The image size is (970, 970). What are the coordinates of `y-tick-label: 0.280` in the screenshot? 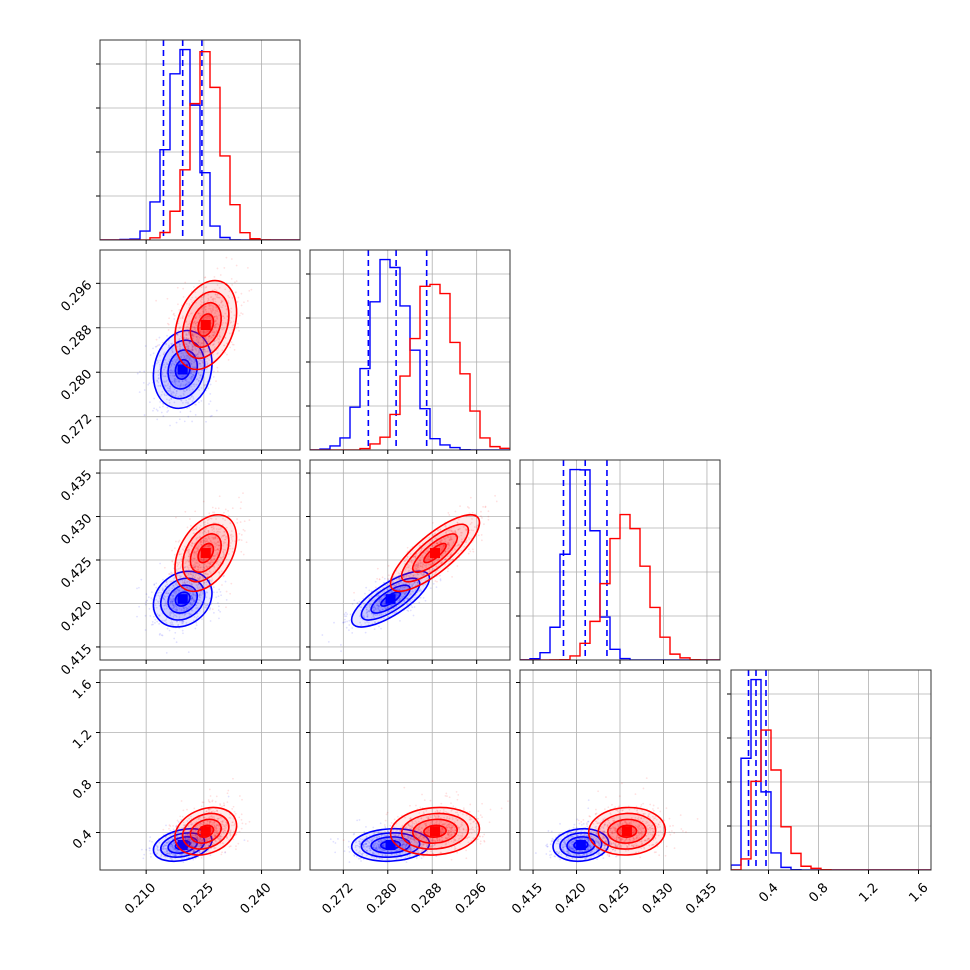 It's located at (76, 385).